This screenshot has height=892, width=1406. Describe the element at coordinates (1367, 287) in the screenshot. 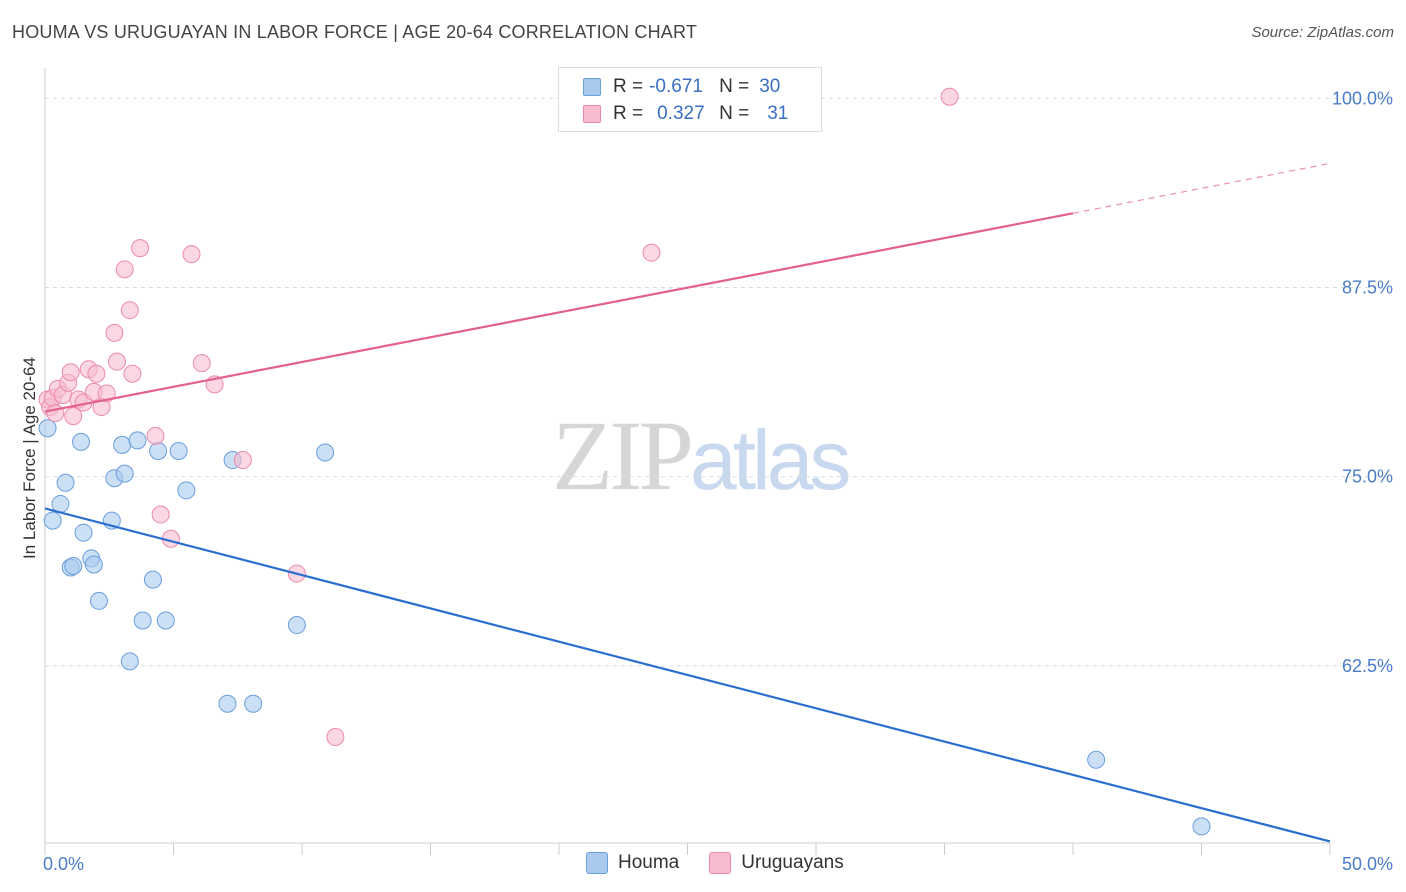

I see `y-tick-label: 87.5%` at that location.